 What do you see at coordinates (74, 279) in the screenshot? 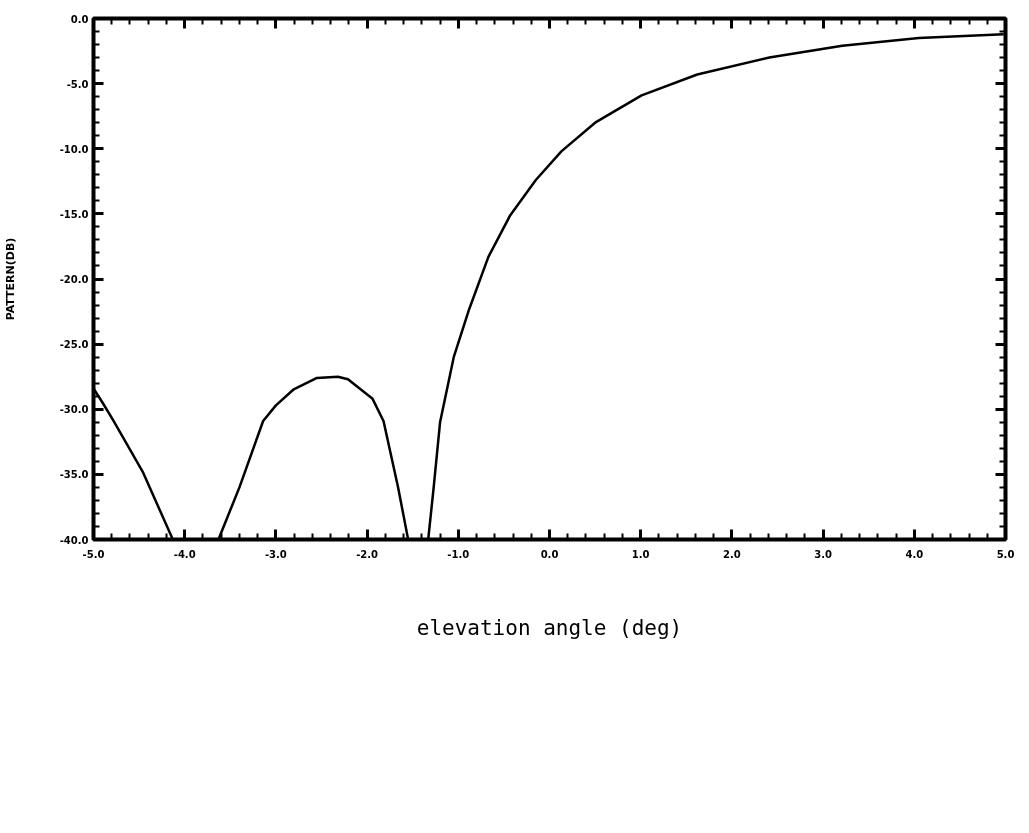
I see `y-tick-label: -20.0` at bounding box center [74, 279].